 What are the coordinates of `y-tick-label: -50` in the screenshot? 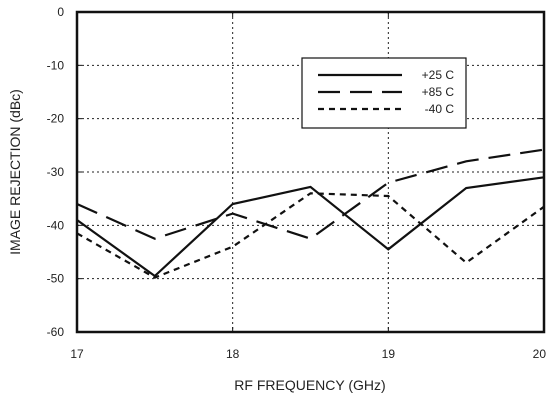 It's located at (56, 279).